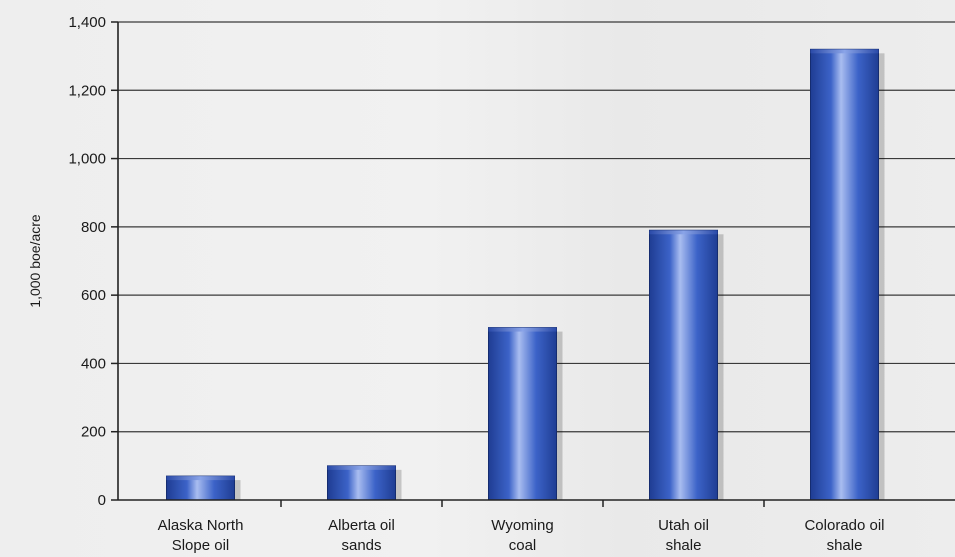 This screenshot has height=557, width=955. I want to click on x-category-label: Alaska North, so click(201, 525).